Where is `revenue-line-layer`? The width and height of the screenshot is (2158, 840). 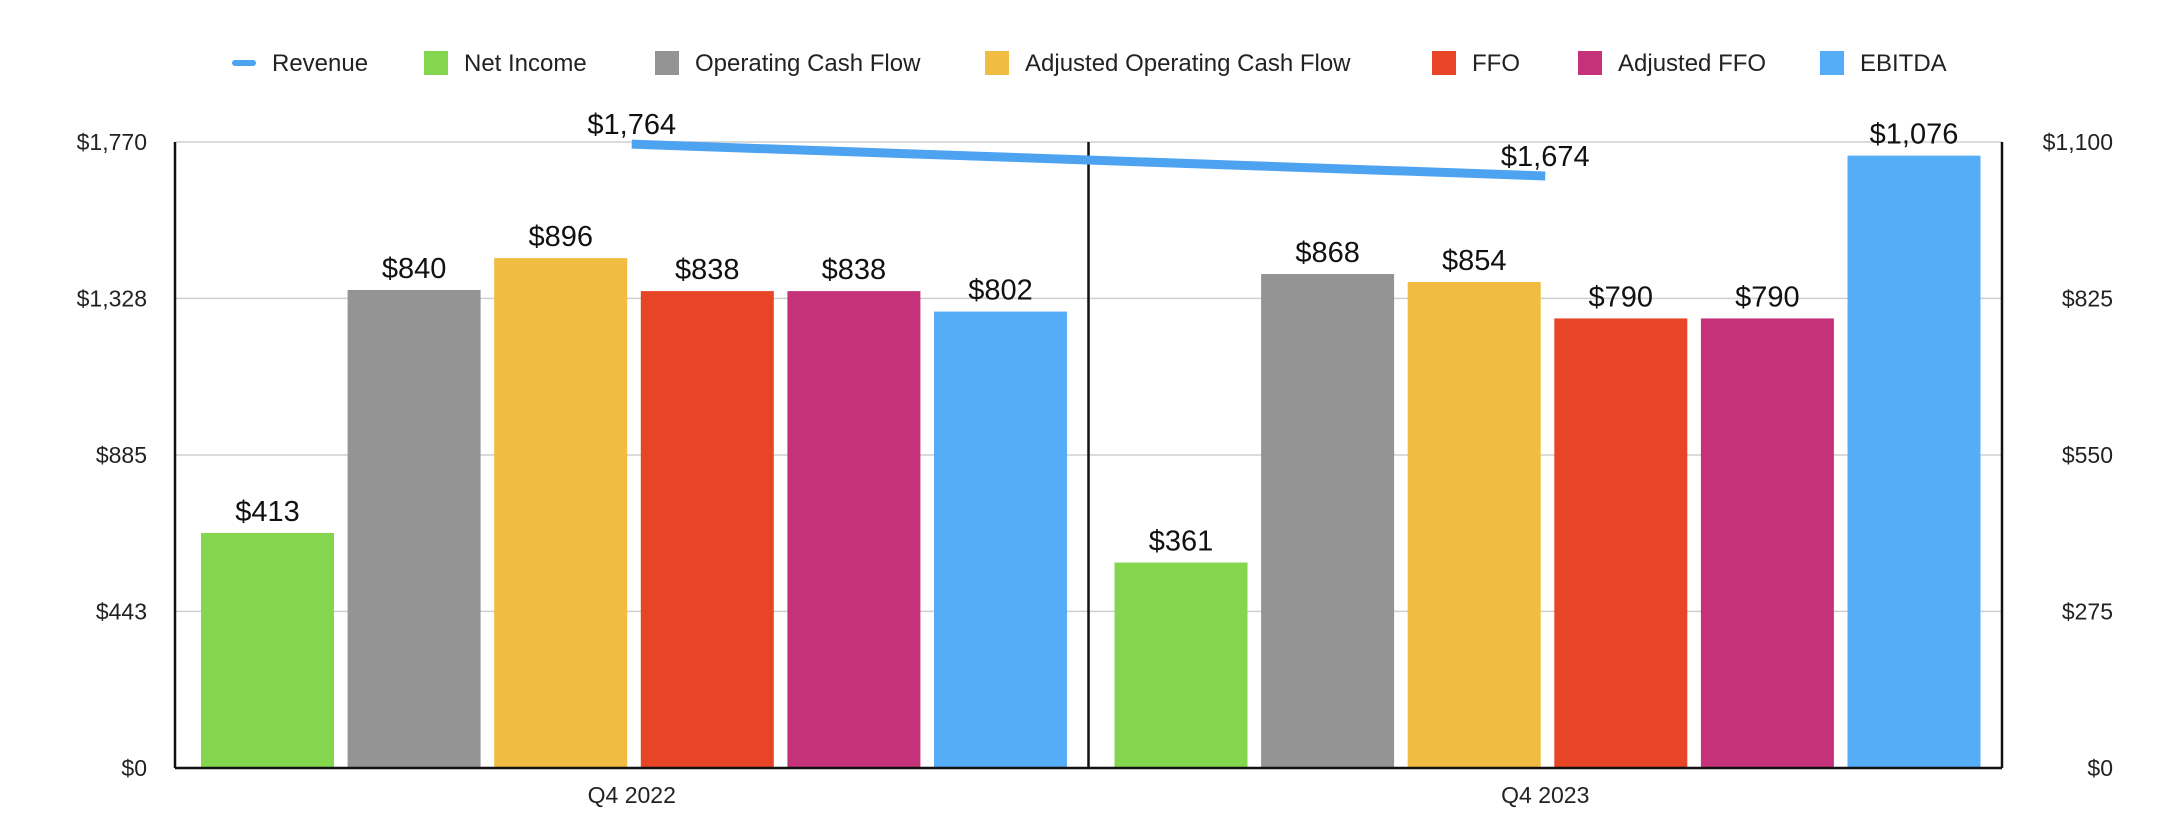 revenue-line-layer is located at coordinates (1088, 160).